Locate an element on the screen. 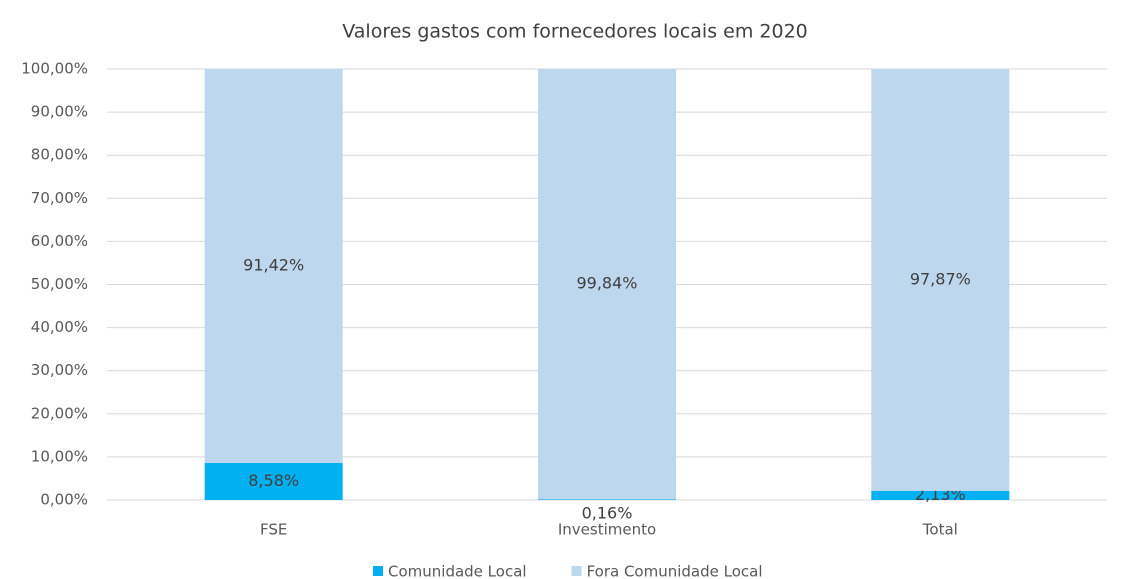 The image size is (1124, 579). legend-label: Comunidade Local is located at coordinates (457, 571).